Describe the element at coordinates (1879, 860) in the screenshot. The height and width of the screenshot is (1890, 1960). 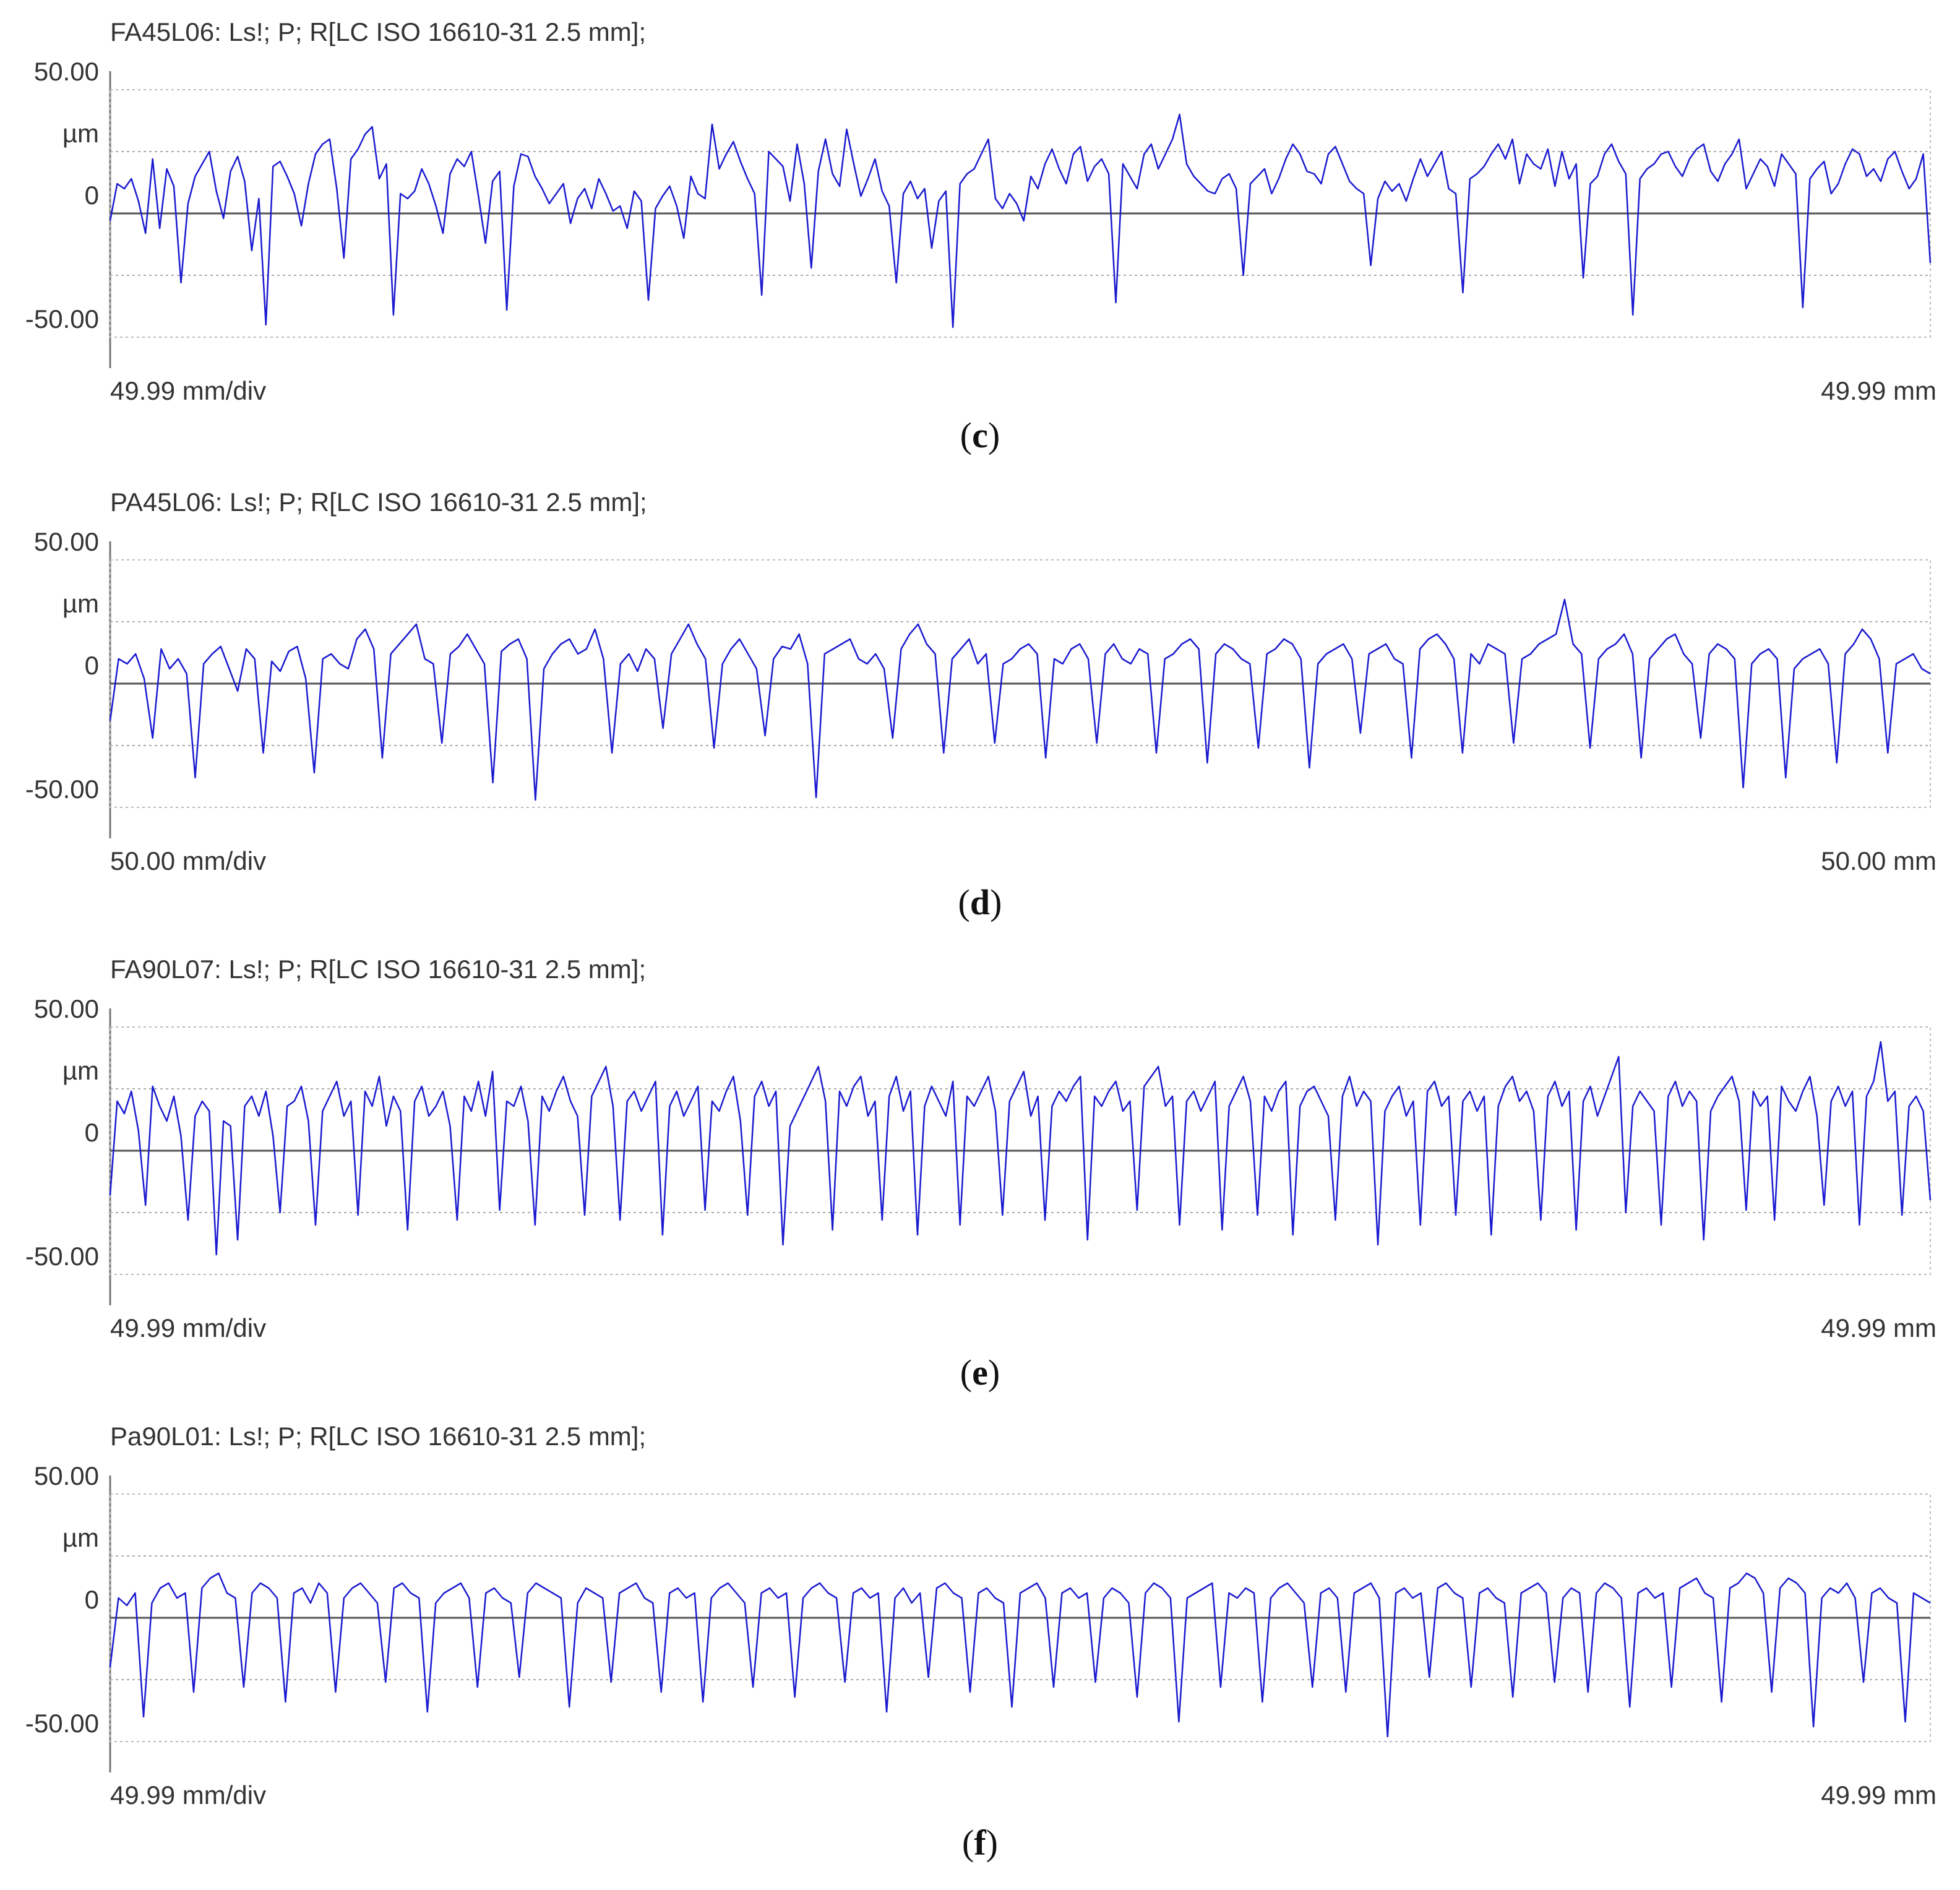
I see `x-axis-label-right: 50.00 mm` at that location.